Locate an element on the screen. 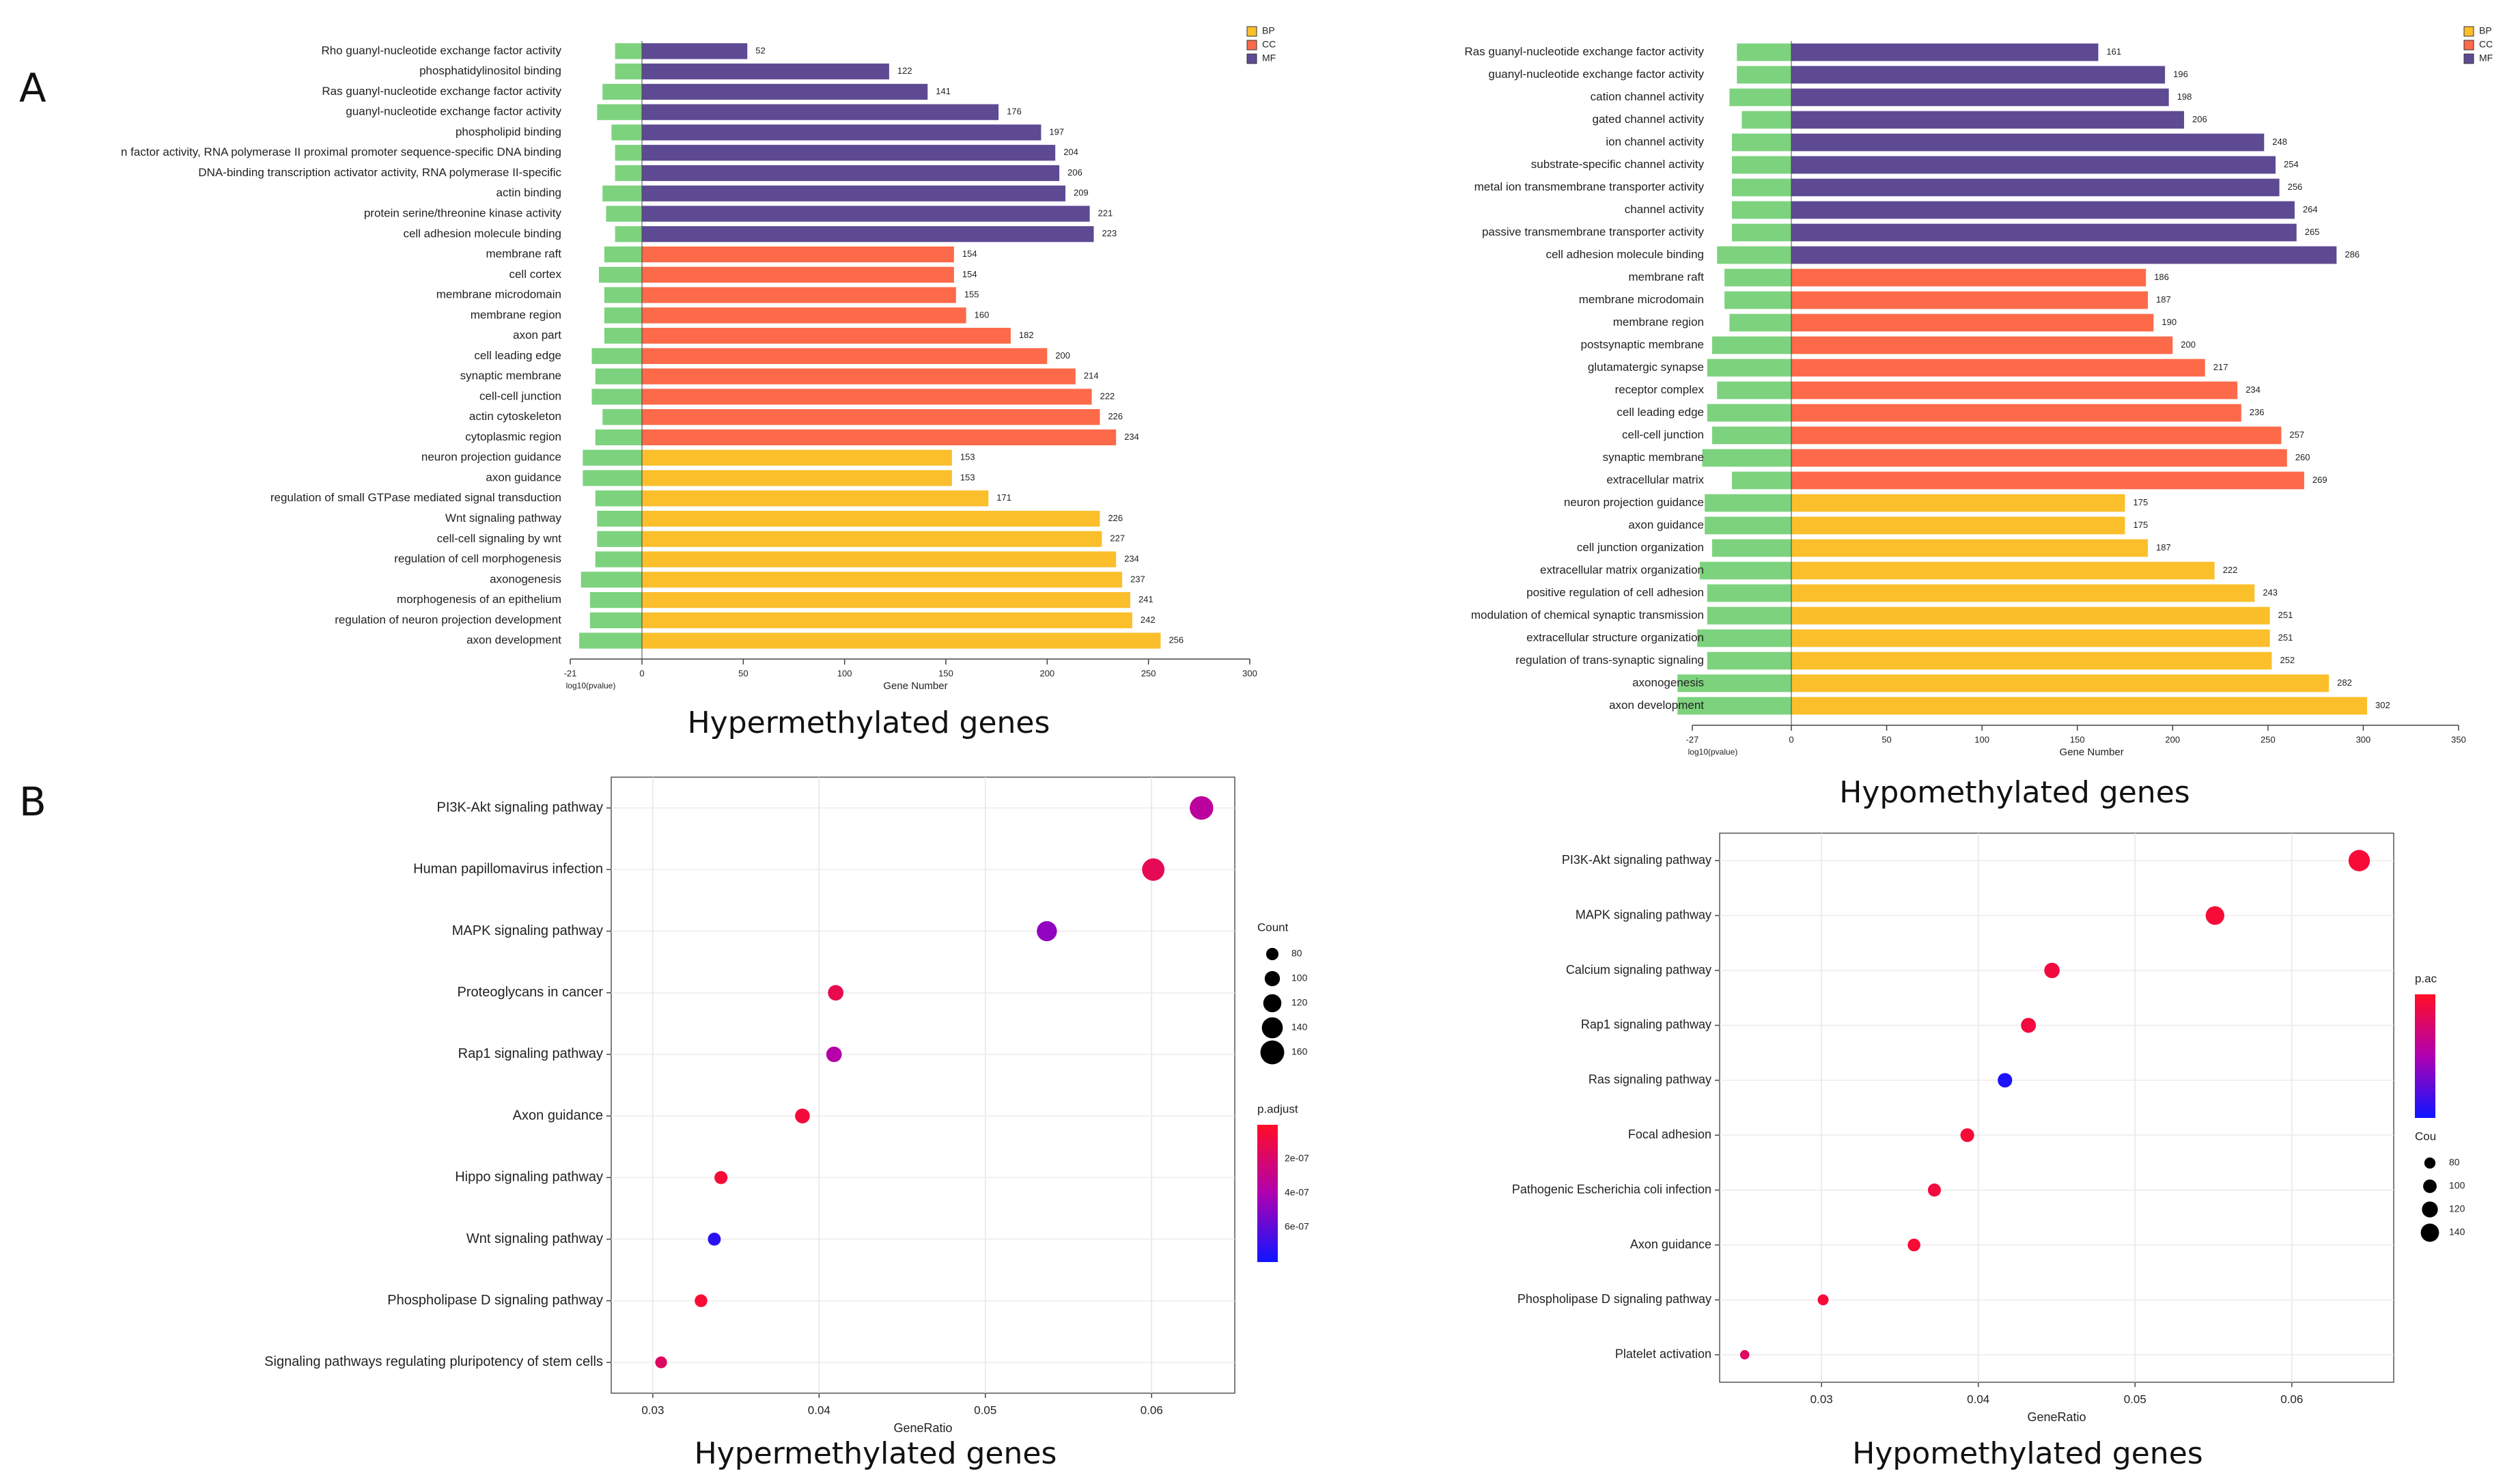 This screenshot has width=2518, height=1484. term-label: substrate-specific channel activity is located at coordinates (1618, 164).